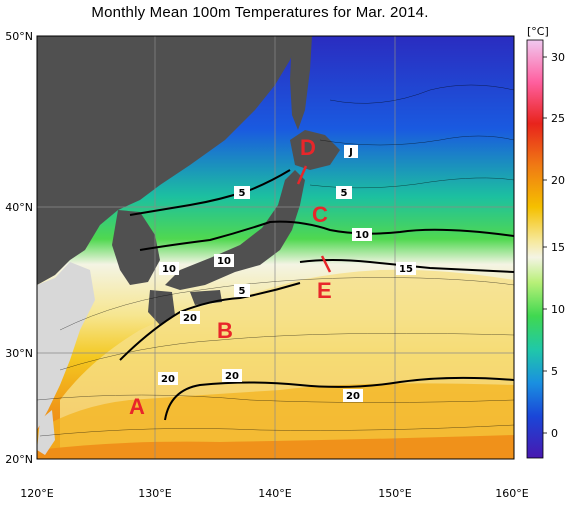 The height and width of the screenshot is (505, 575). What do you see at coordinates (19, 459) in the screenshot?
I see `lat-tick-label: 20°N` at bounding box center [19, 459].